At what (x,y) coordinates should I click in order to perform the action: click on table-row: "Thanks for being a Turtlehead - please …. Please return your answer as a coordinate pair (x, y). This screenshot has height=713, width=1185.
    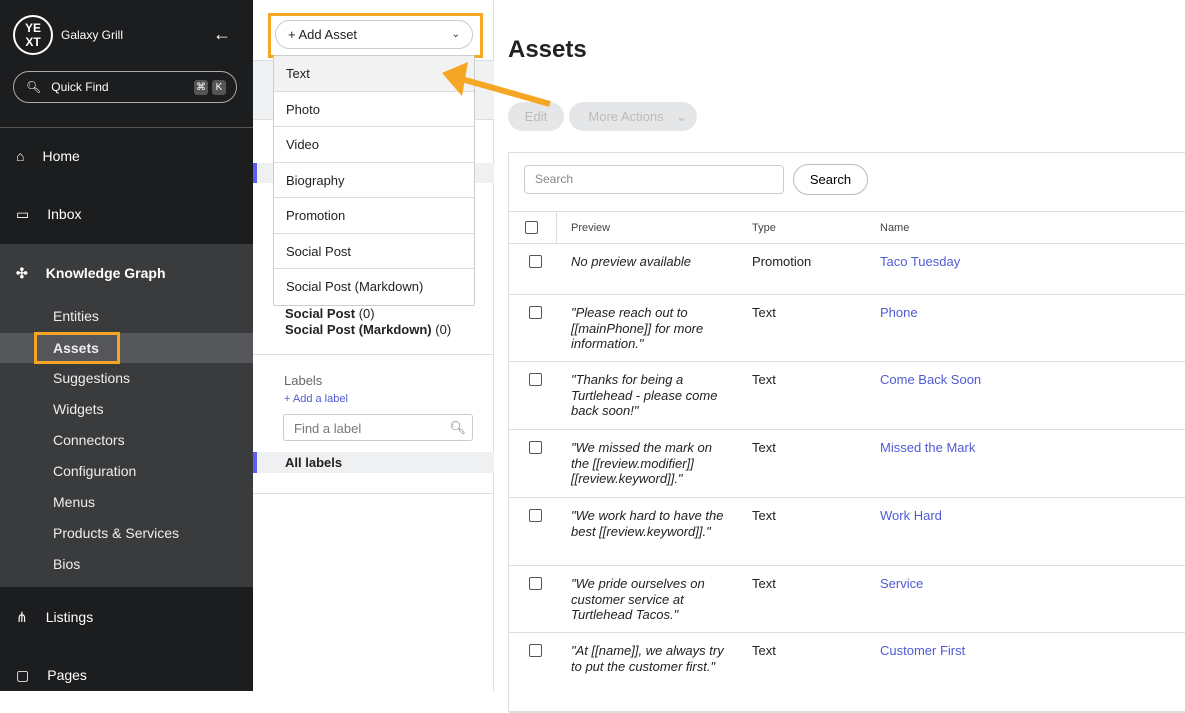
    Looking at the image, I should click on (847, 396).